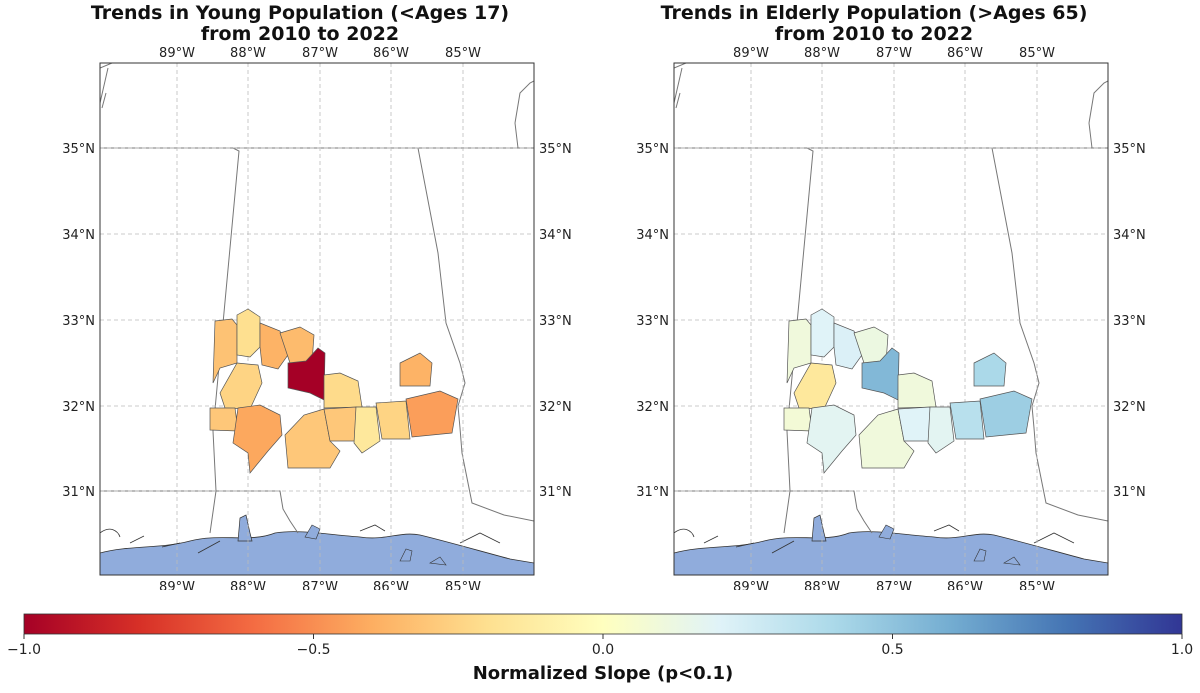 The height and width of the screenshot is (693, 1200). What do you see at coordinates (24, 650) in the screenshot?
I see `colorbar-tick-label: −1.0` at bounding box center [24, 650].